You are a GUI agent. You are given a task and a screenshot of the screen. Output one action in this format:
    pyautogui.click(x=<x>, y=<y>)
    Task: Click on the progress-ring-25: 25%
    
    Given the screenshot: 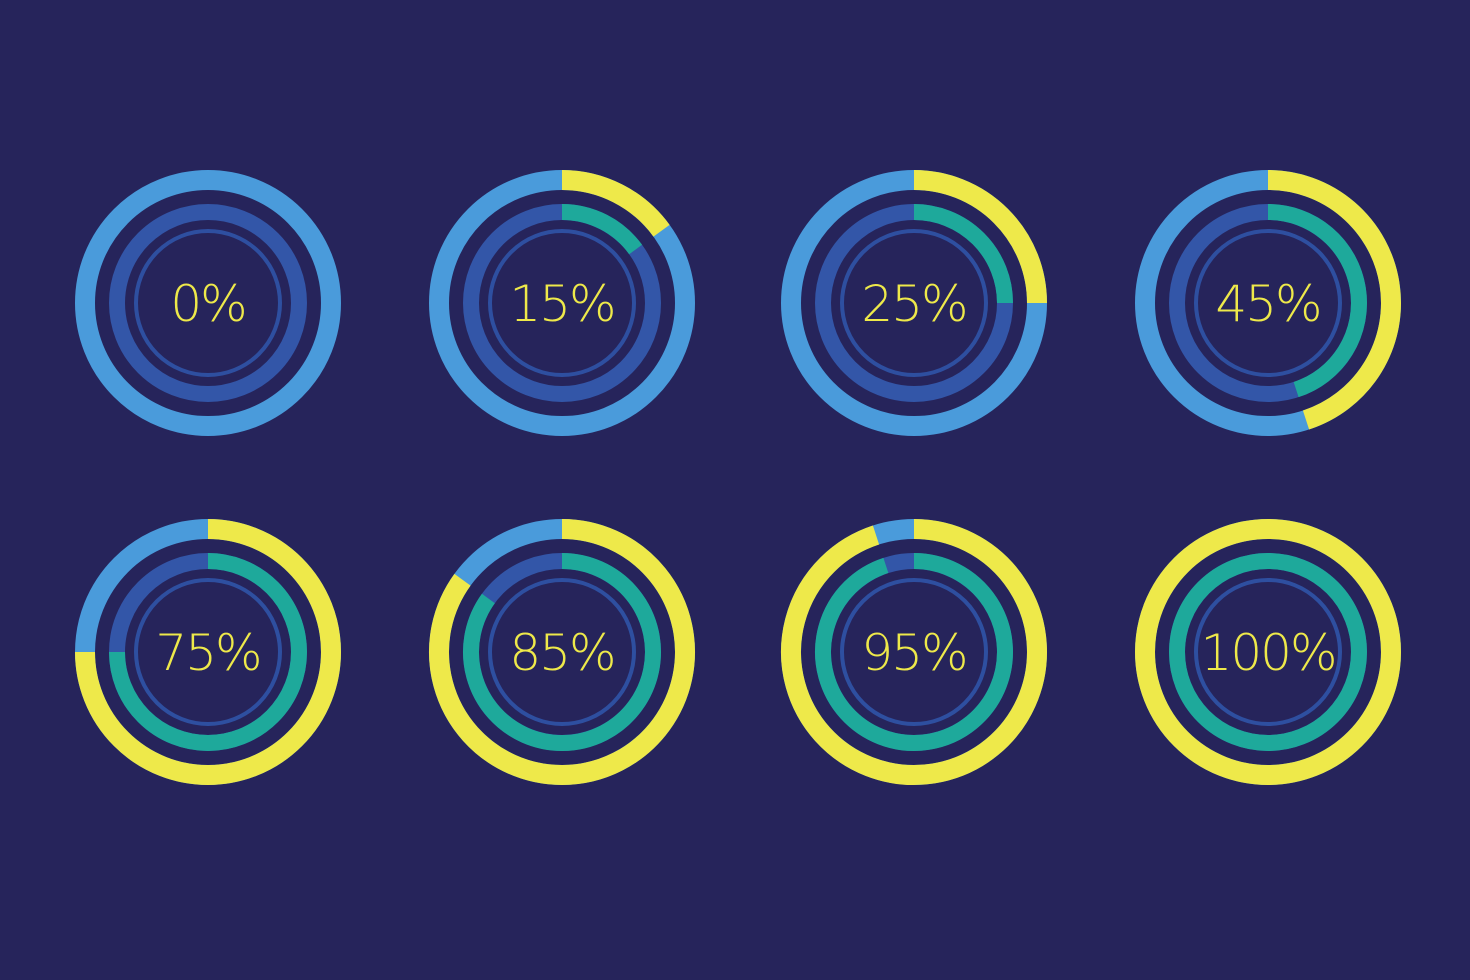 What is the action you would take?
    pyautogui.click(x=914, y=303)
    